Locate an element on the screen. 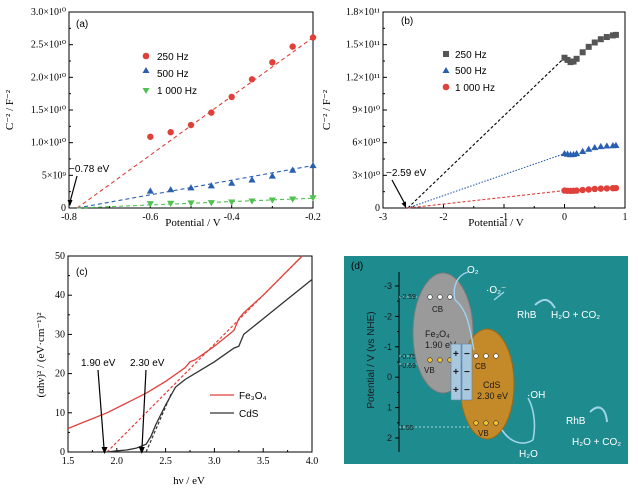  x-tick-label: -0.2 is located at coordinates (313, 217).